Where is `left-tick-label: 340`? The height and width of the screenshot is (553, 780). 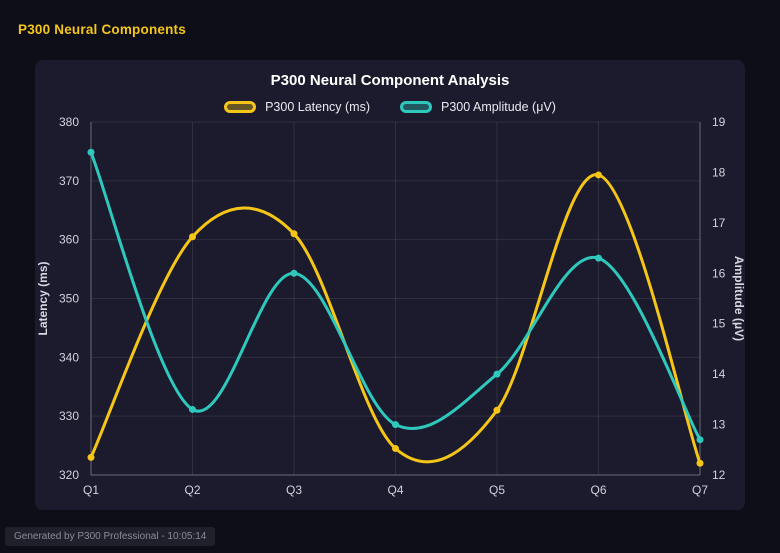
left-tick-label: 340 is located at coordinates (69, 357).